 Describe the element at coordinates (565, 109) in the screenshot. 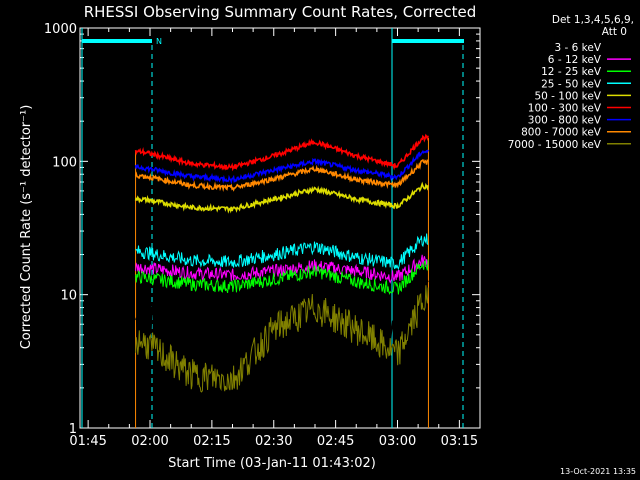

I see `legend-label: 100 - 300 keV` at that location.